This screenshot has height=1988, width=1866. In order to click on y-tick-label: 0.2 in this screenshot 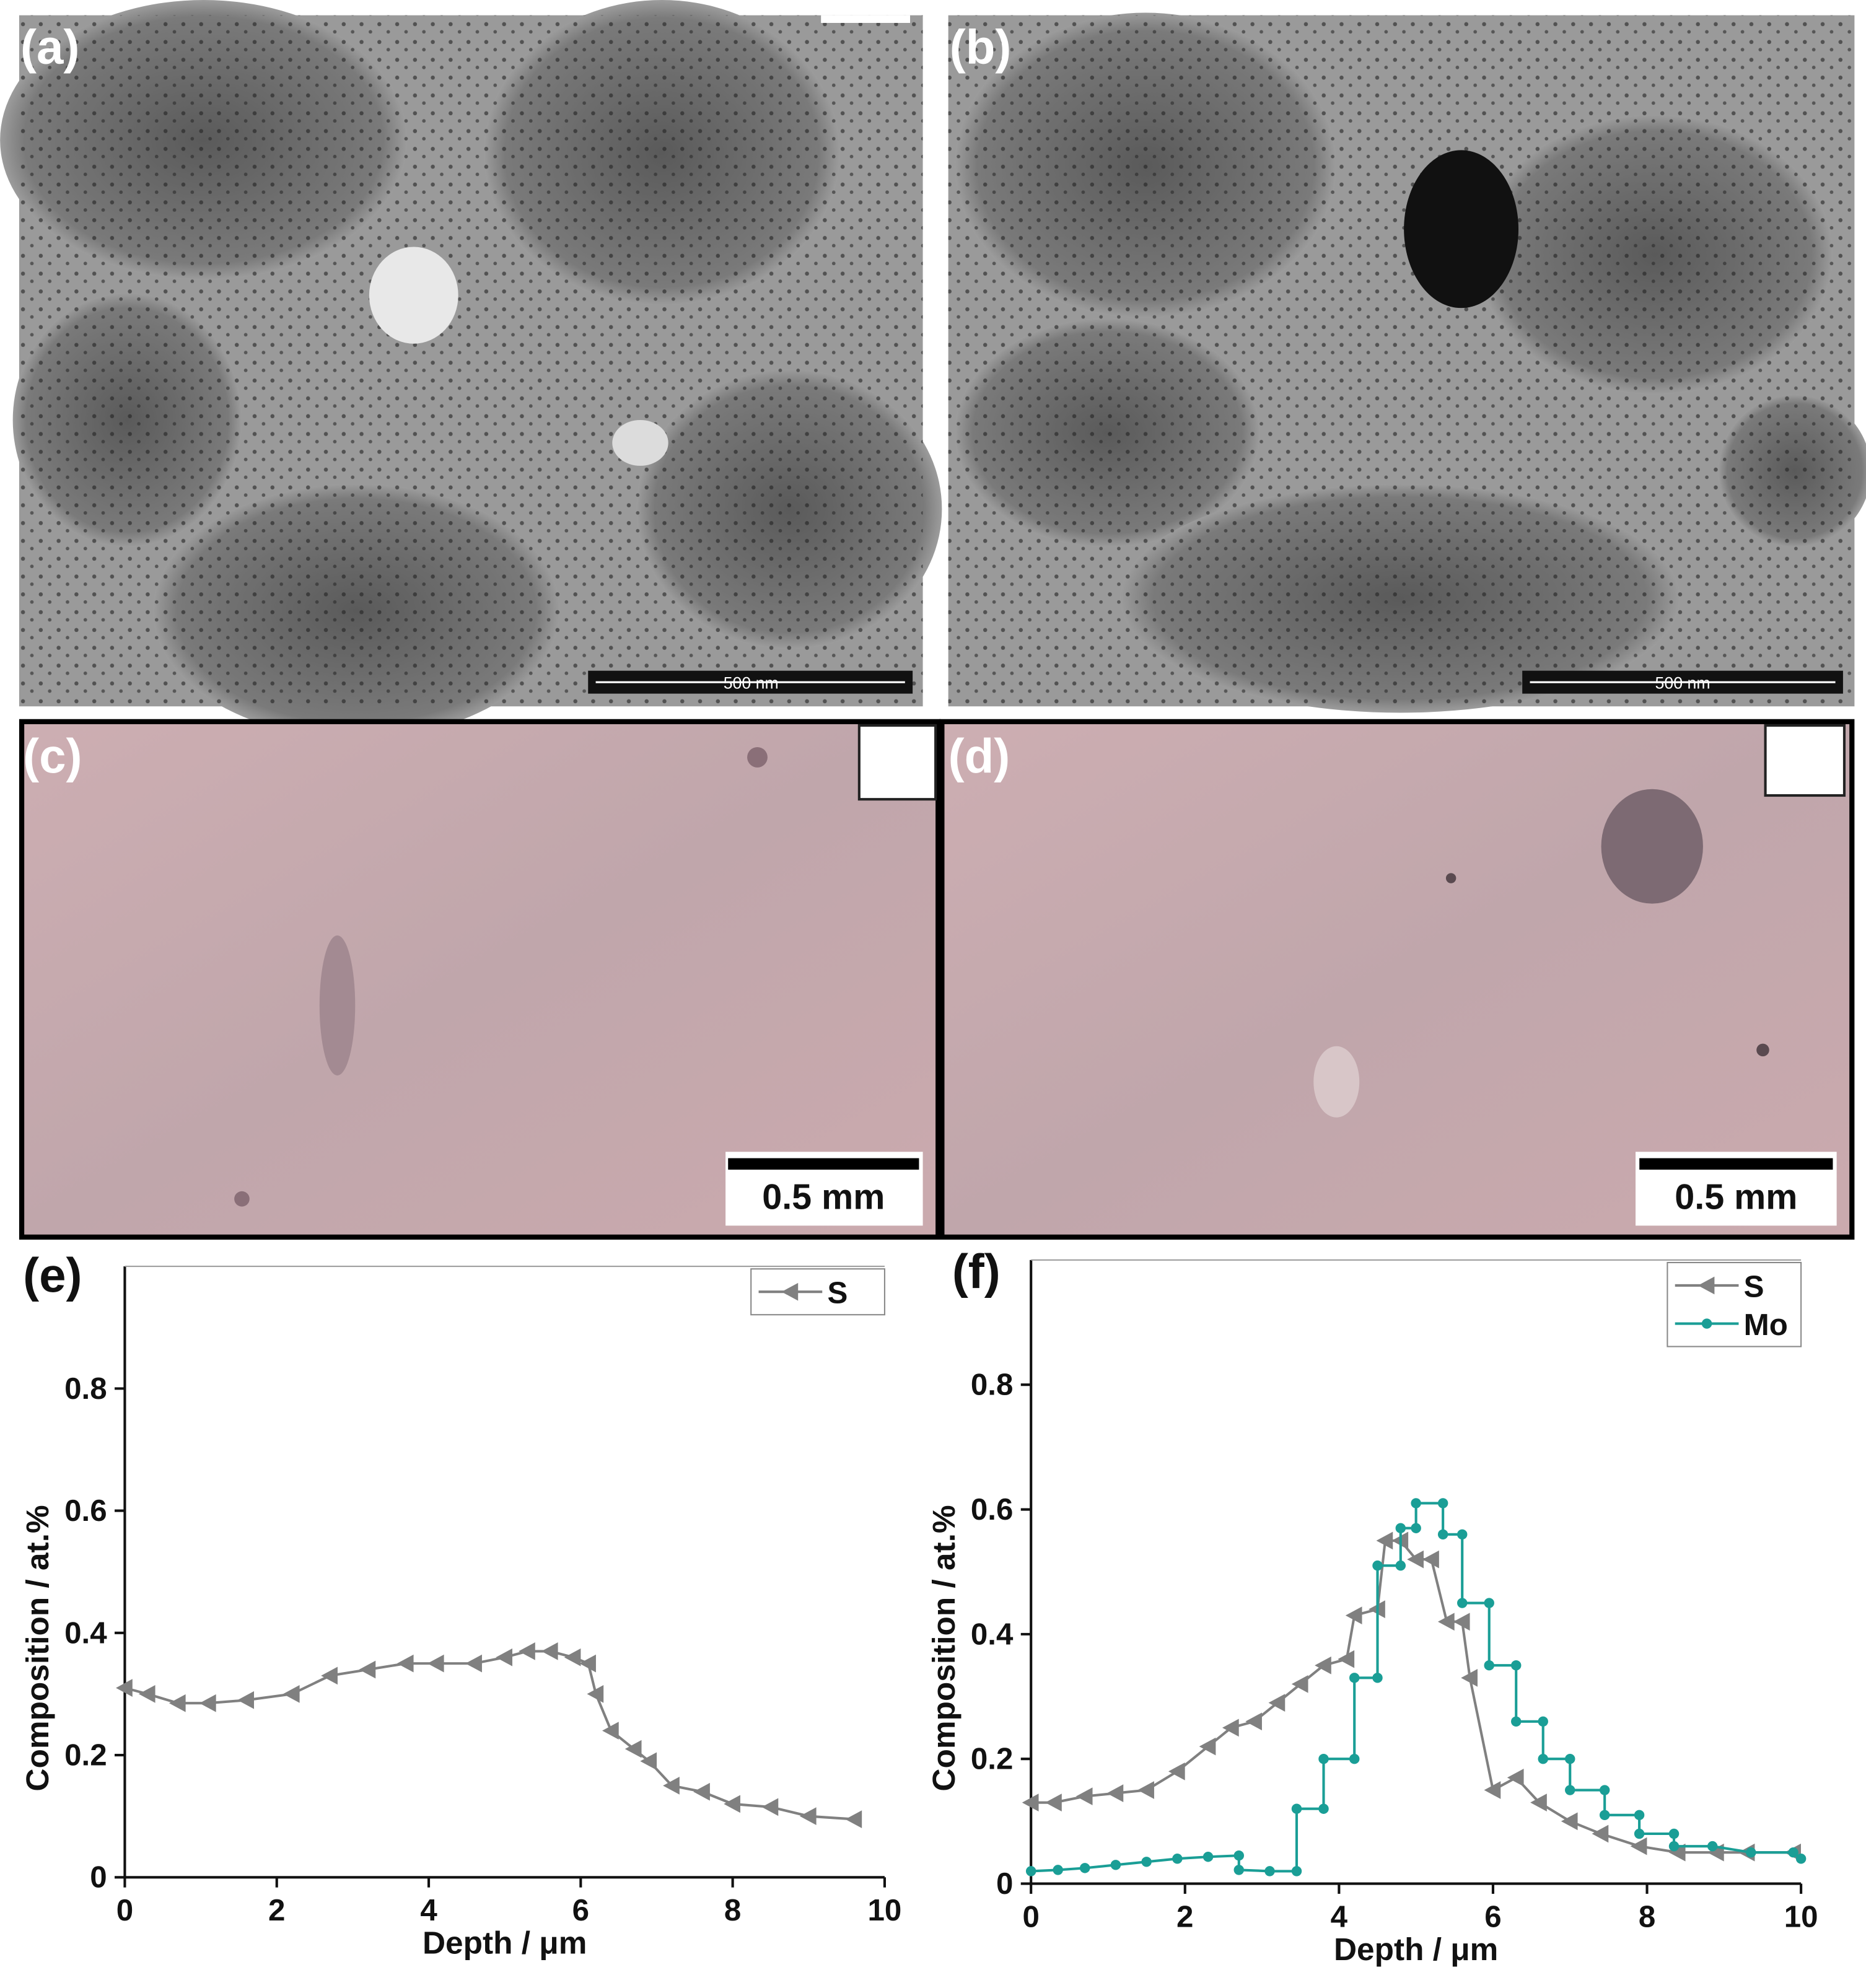, I will do `click(992, 1759)`.